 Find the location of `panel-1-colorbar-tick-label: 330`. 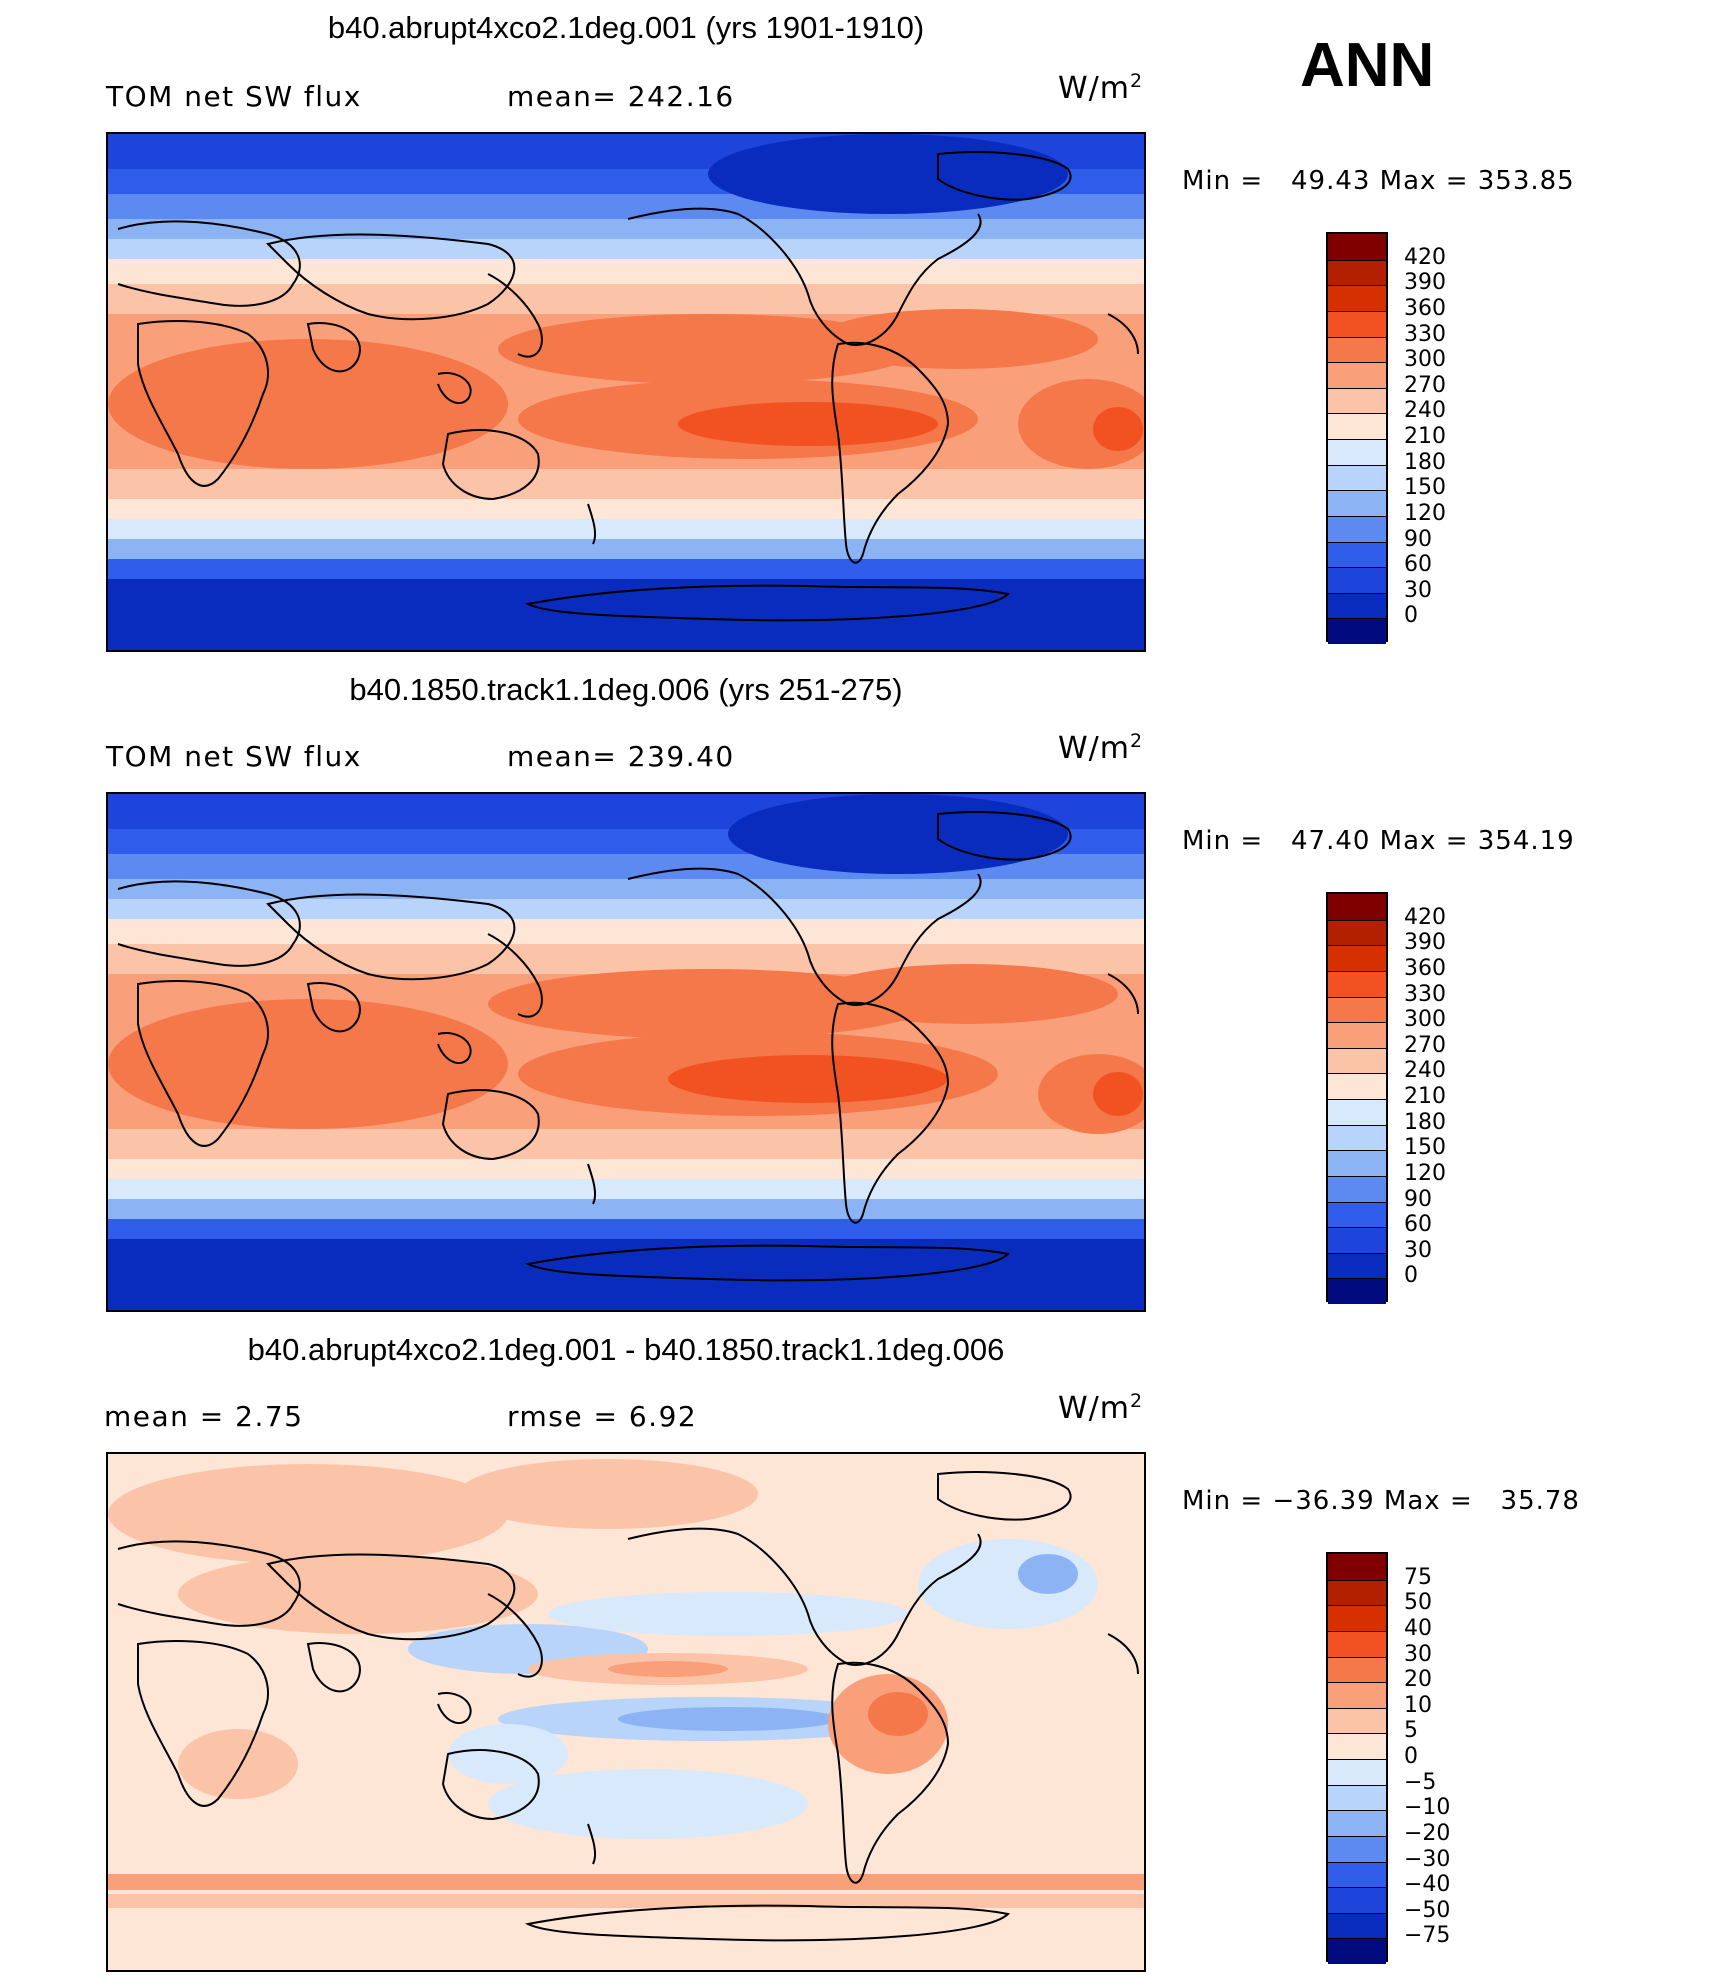

panel-1-colorbar-tick-label: 330 is located at coordinates (1425, 334).